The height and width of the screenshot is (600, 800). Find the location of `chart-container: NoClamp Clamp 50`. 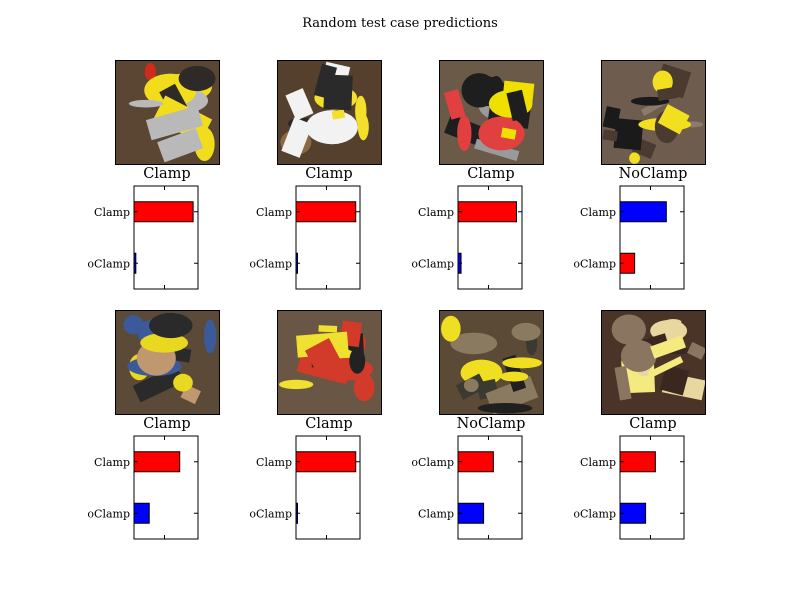

chart-container: NoClamp Clamp 50 is located at coordinates (487, 494).